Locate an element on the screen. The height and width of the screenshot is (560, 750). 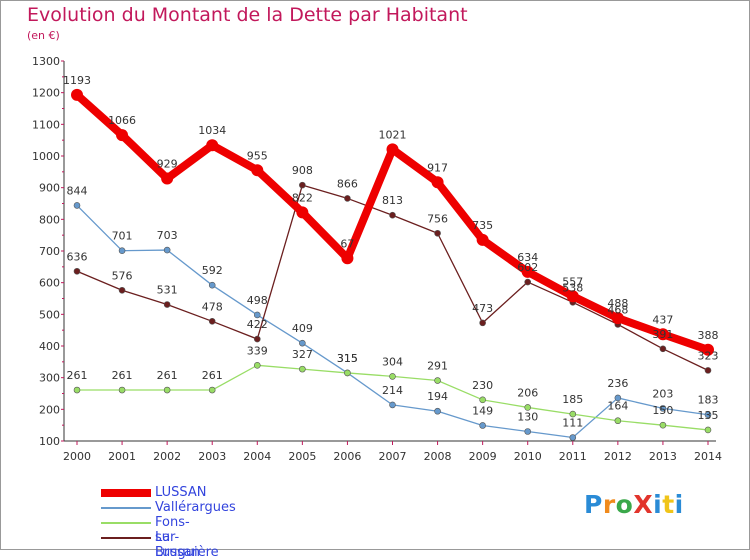
data-label: 422 is located at coordinates (257, 324).